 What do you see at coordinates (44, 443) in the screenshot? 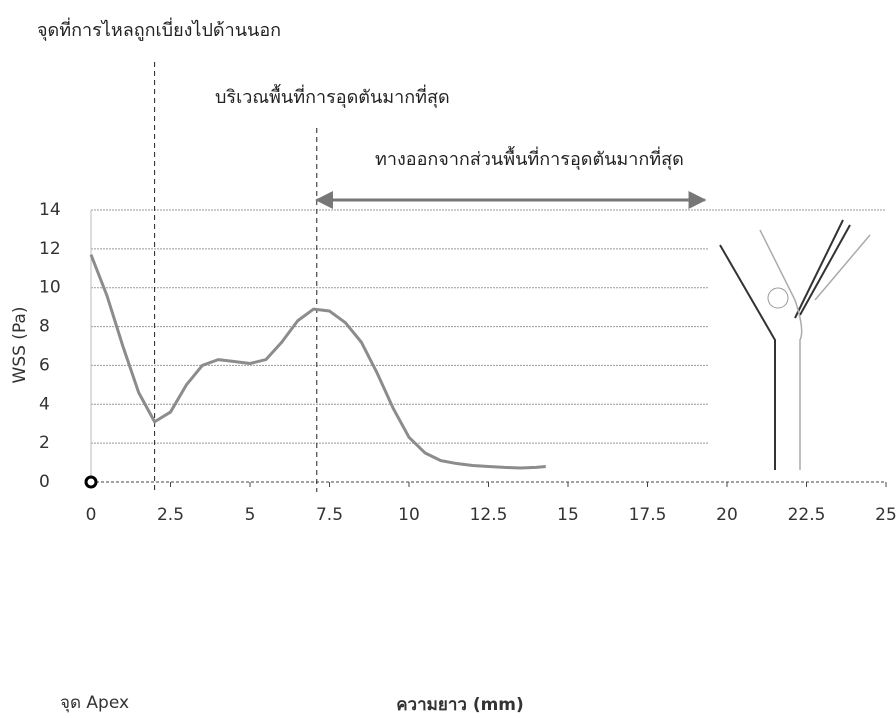
I see `y-tick-label: 2` at bounding box center [44, 443].